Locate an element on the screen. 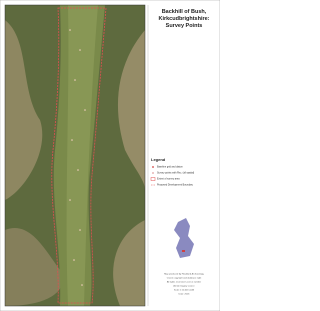  survey-points is located at coordinates (77, 157).